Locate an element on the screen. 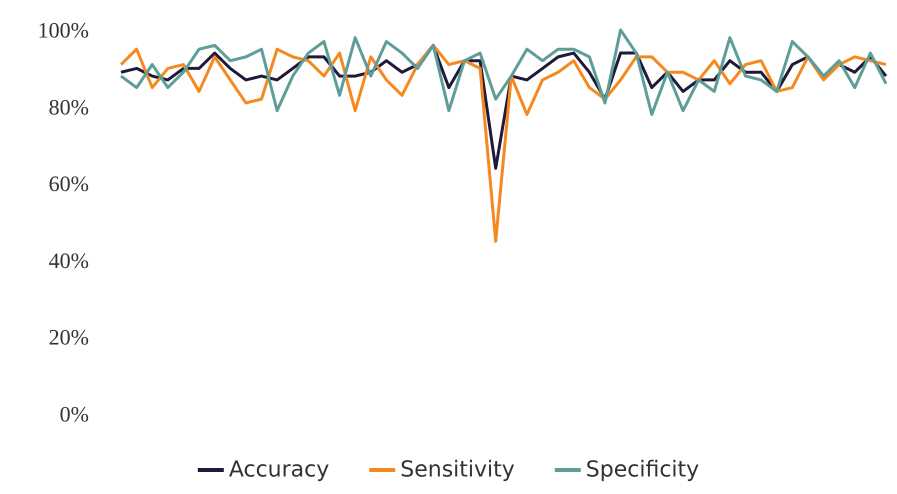 Image resolution: width=897 pixels, height=494 pixels. y-tick-label: 80% is located at coordinates (68, 107).